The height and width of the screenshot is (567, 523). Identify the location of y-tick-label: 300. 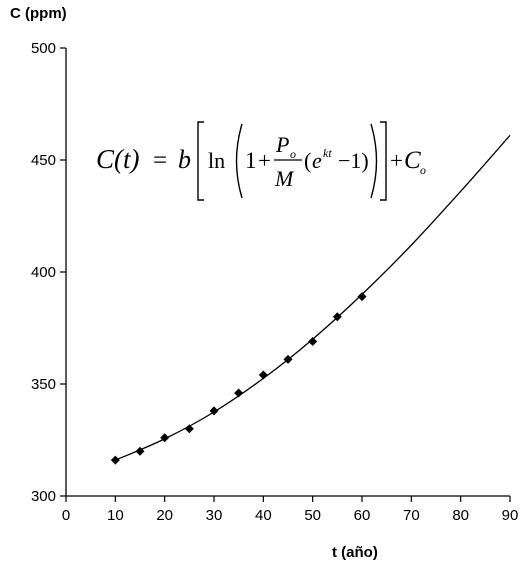
(43, 496).